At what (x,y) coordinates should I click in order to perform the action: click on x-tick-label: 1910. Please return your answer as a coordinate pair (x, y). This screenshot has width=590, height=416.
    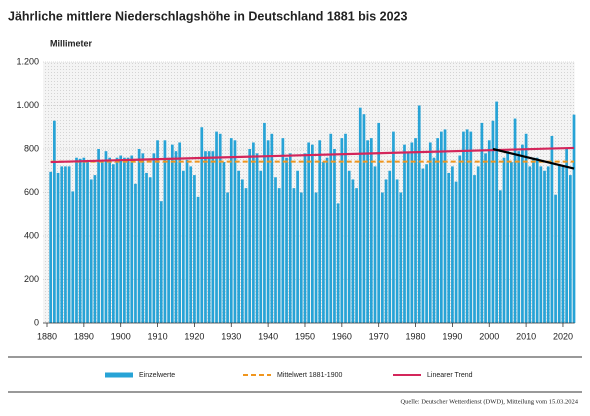
    Looking at the image, I should click on (158, 336).